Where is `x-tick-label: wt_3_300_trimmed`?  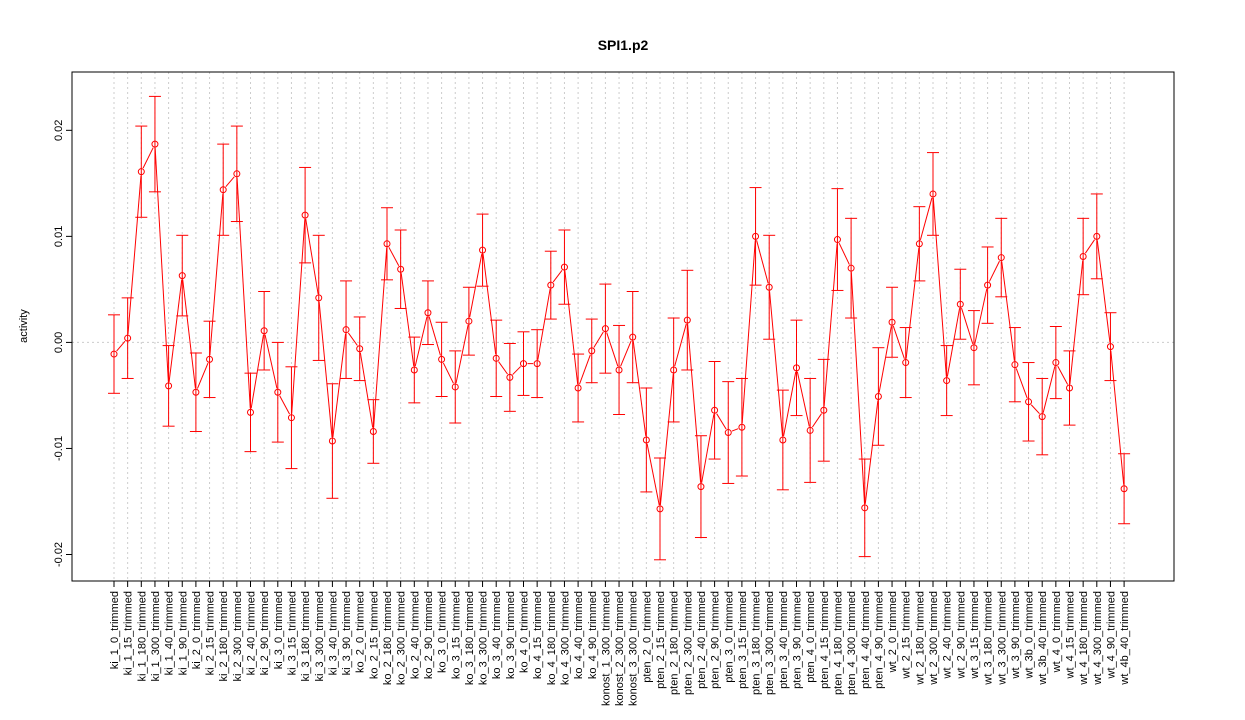 x-tick-label: wt_3_300_trimmed is located at coordinates (1002, 638).